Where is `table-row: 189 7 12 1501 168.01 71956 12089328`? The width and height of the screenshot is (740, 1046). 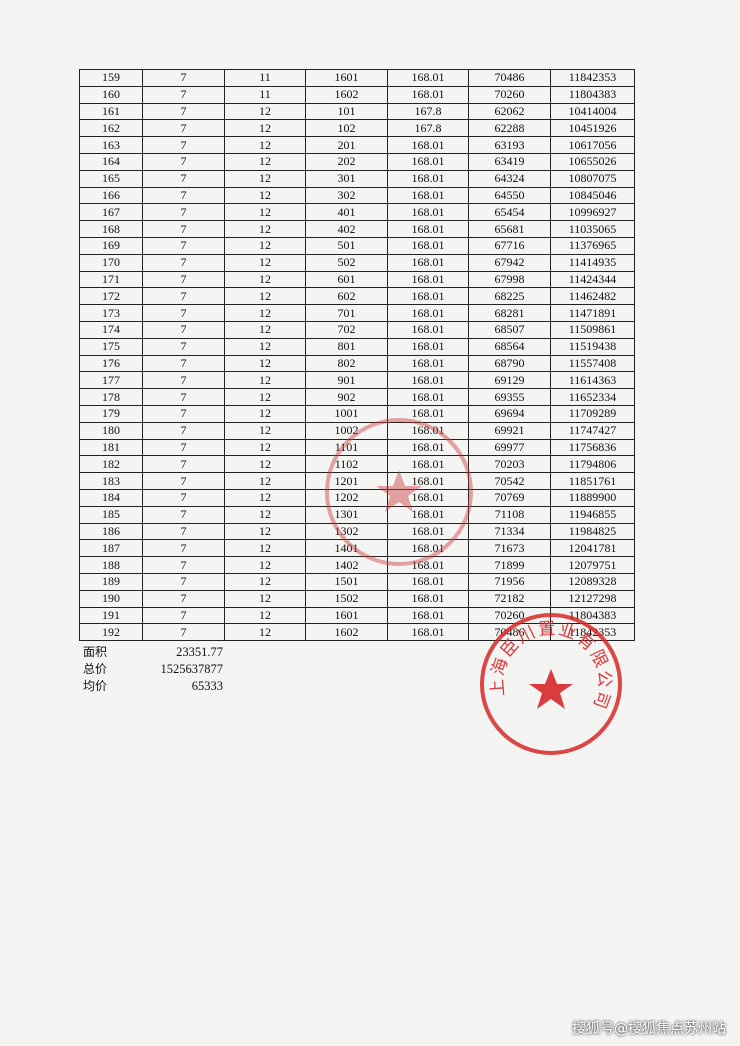 table-row: 189 7 12 1501 168.01 71956 12089328 is located at coordinates (357, 581).